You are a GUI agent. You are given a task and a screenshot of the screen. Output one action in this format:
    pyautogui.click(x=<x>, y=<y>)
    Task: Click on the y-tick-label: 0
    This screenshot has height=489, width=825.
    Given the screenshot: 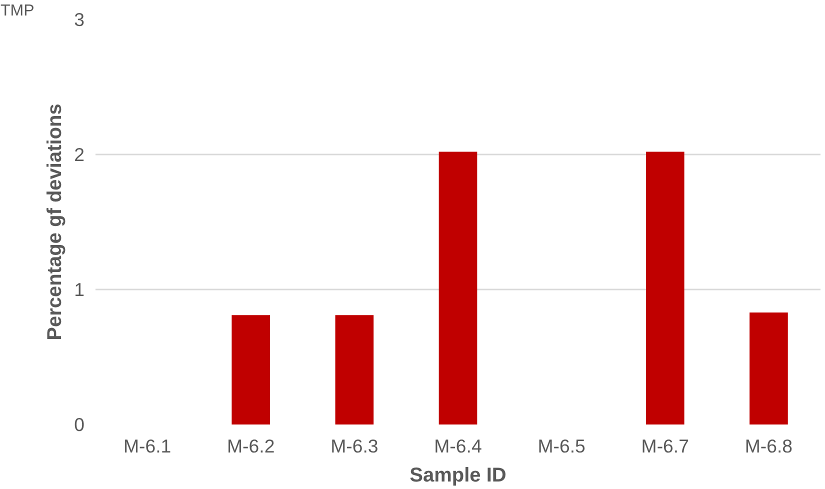 What is the action you would take?
    pyautogui.click(x=79, y=424)
    